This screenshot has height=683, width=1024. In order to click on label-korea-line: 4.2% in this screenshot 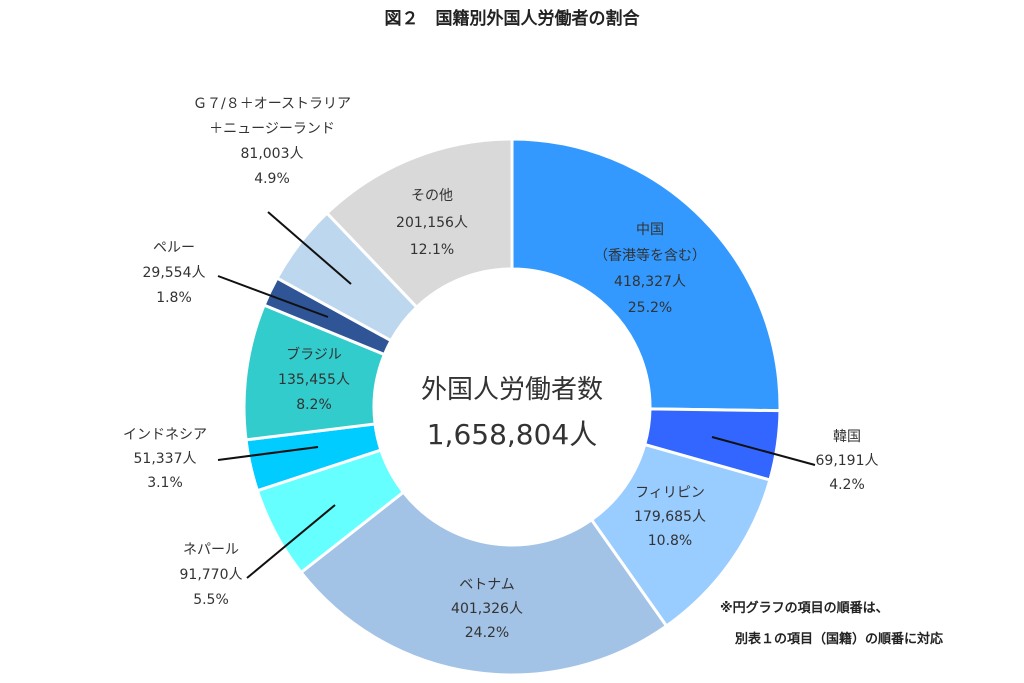, I will do `click(847, 485)`.